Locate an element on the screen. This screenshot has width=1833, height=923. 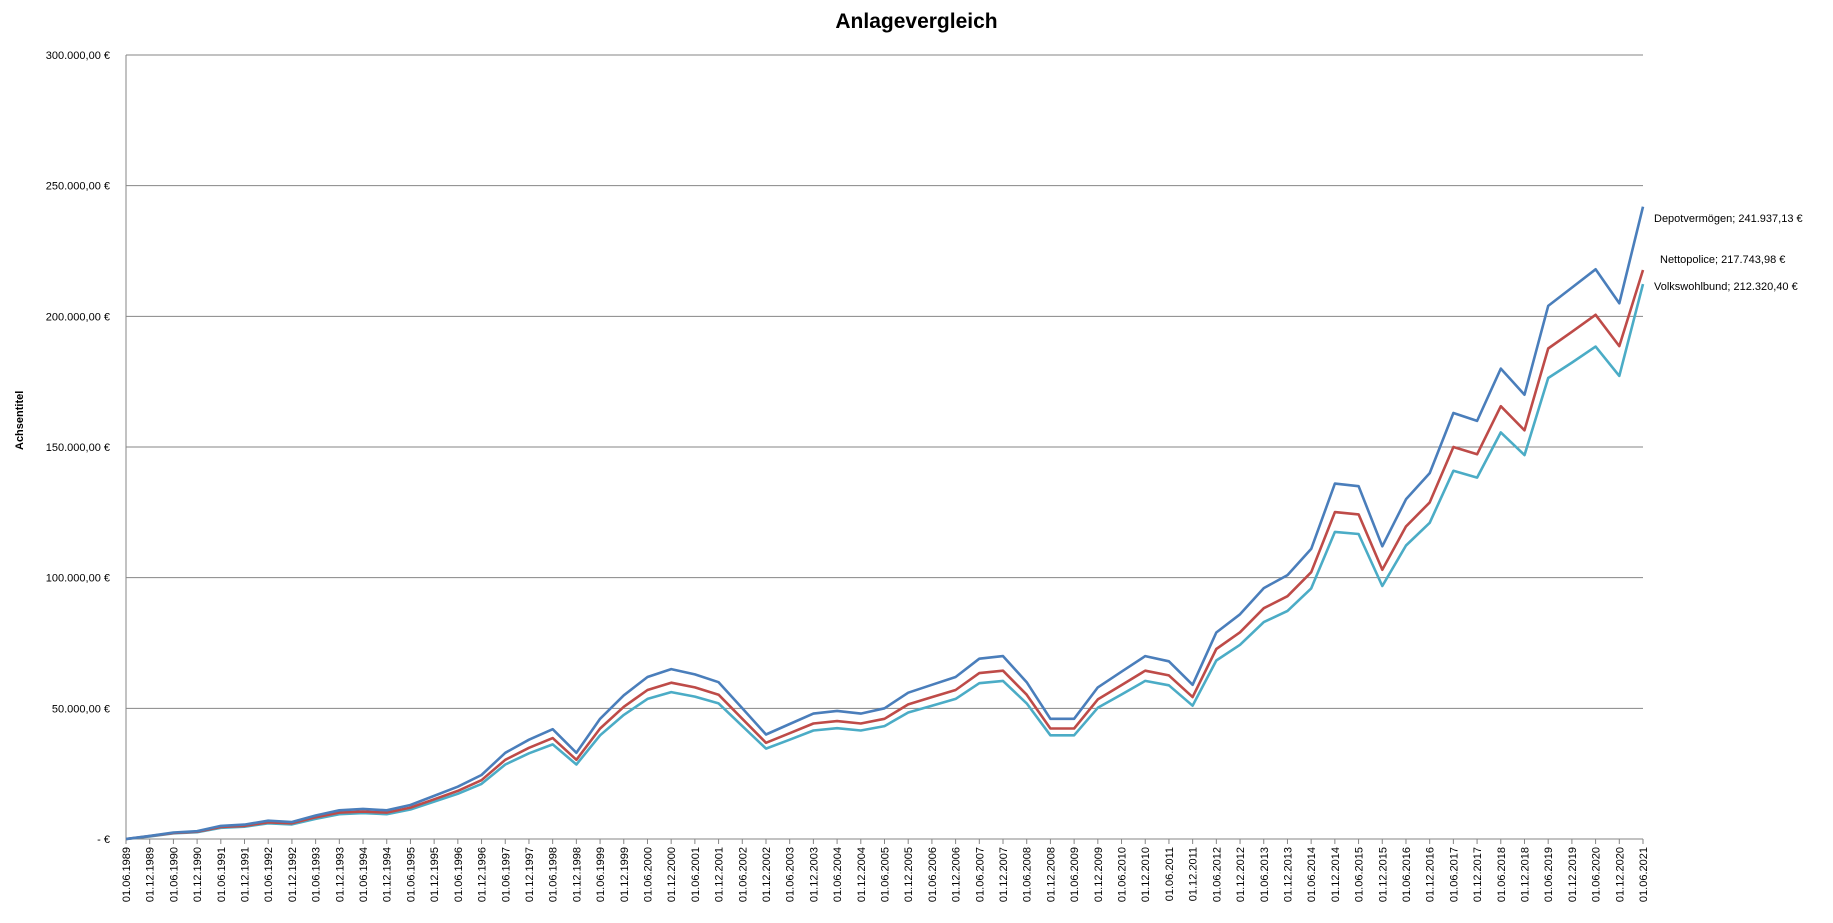
x-tick-label: 01.06.2011 is located at coordinates (1170, 874).